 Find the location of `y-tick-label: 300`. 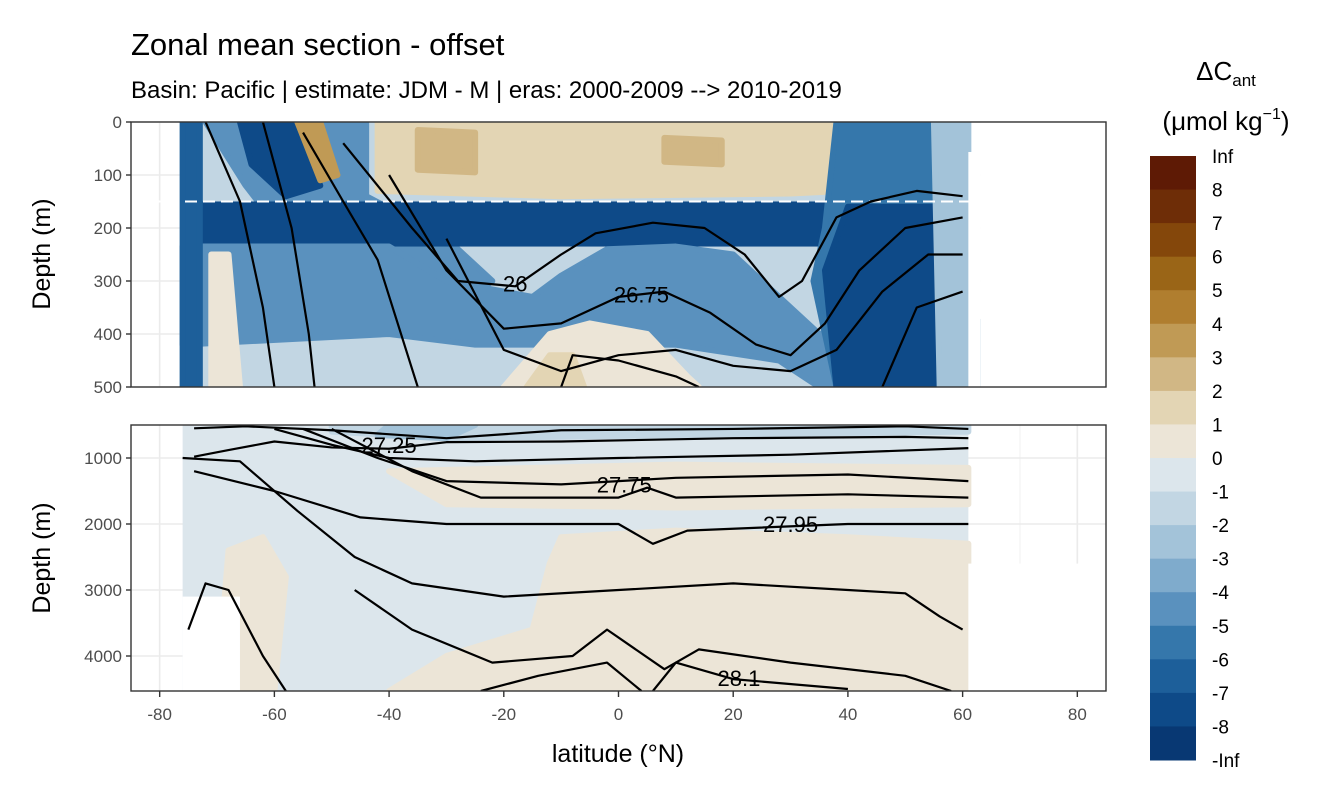

y-tick-label: 300 is located at coordinates (108, 281).